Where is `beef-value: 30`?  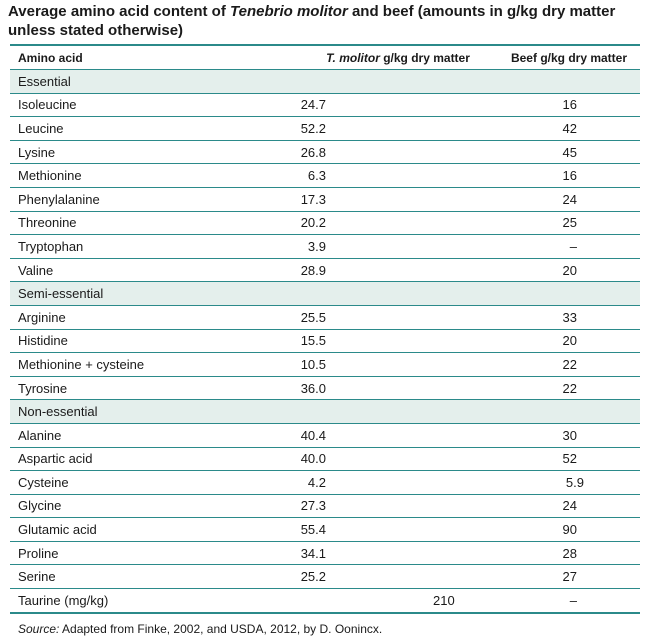 beef-value: 30 is located at coordinates (569, 435).